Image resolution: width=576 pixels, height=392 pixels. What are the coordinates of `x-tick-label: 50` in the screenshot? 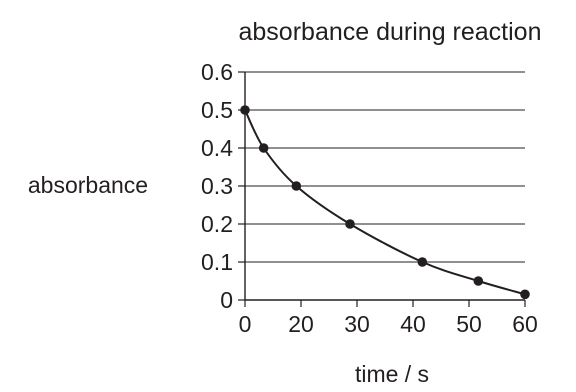 It's located at (469, 324).